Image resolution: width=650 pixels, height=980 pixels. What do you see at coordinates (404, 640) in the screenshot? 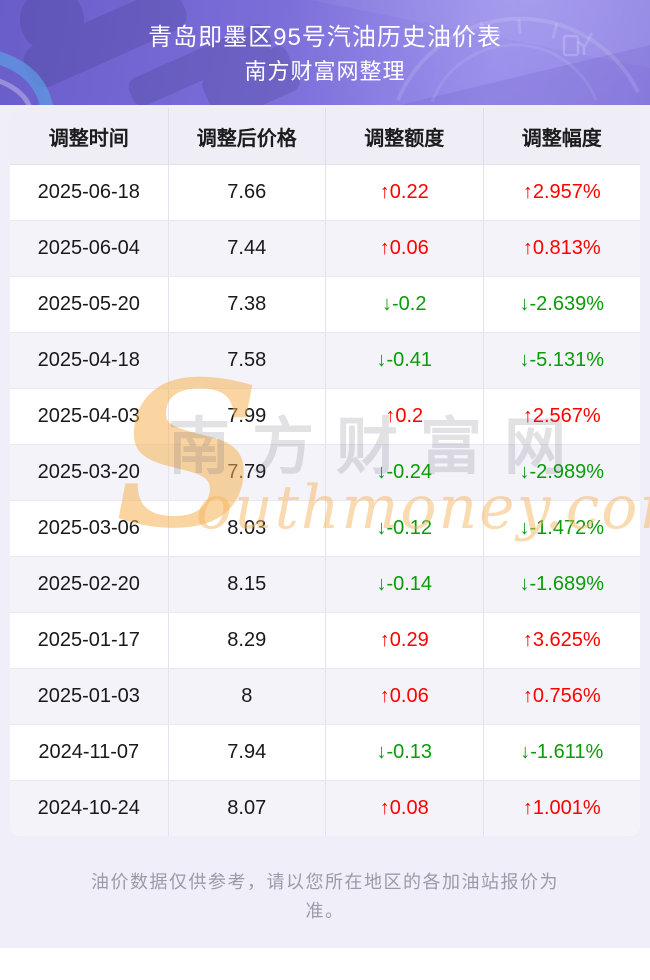
I see `cell-change-amount: ↑0.29` at bounding box center [404, 640].